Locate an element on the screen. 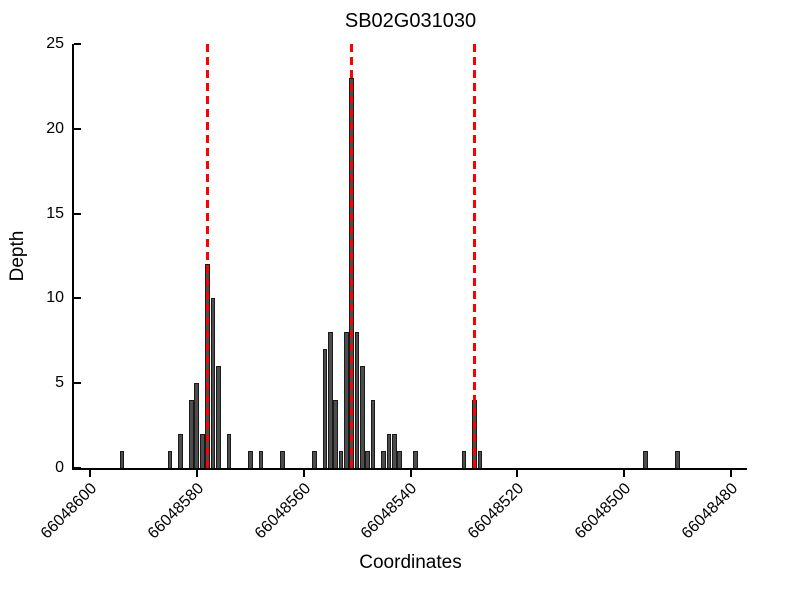  y-tick-label: 15 is located at coordinates (55, 213).